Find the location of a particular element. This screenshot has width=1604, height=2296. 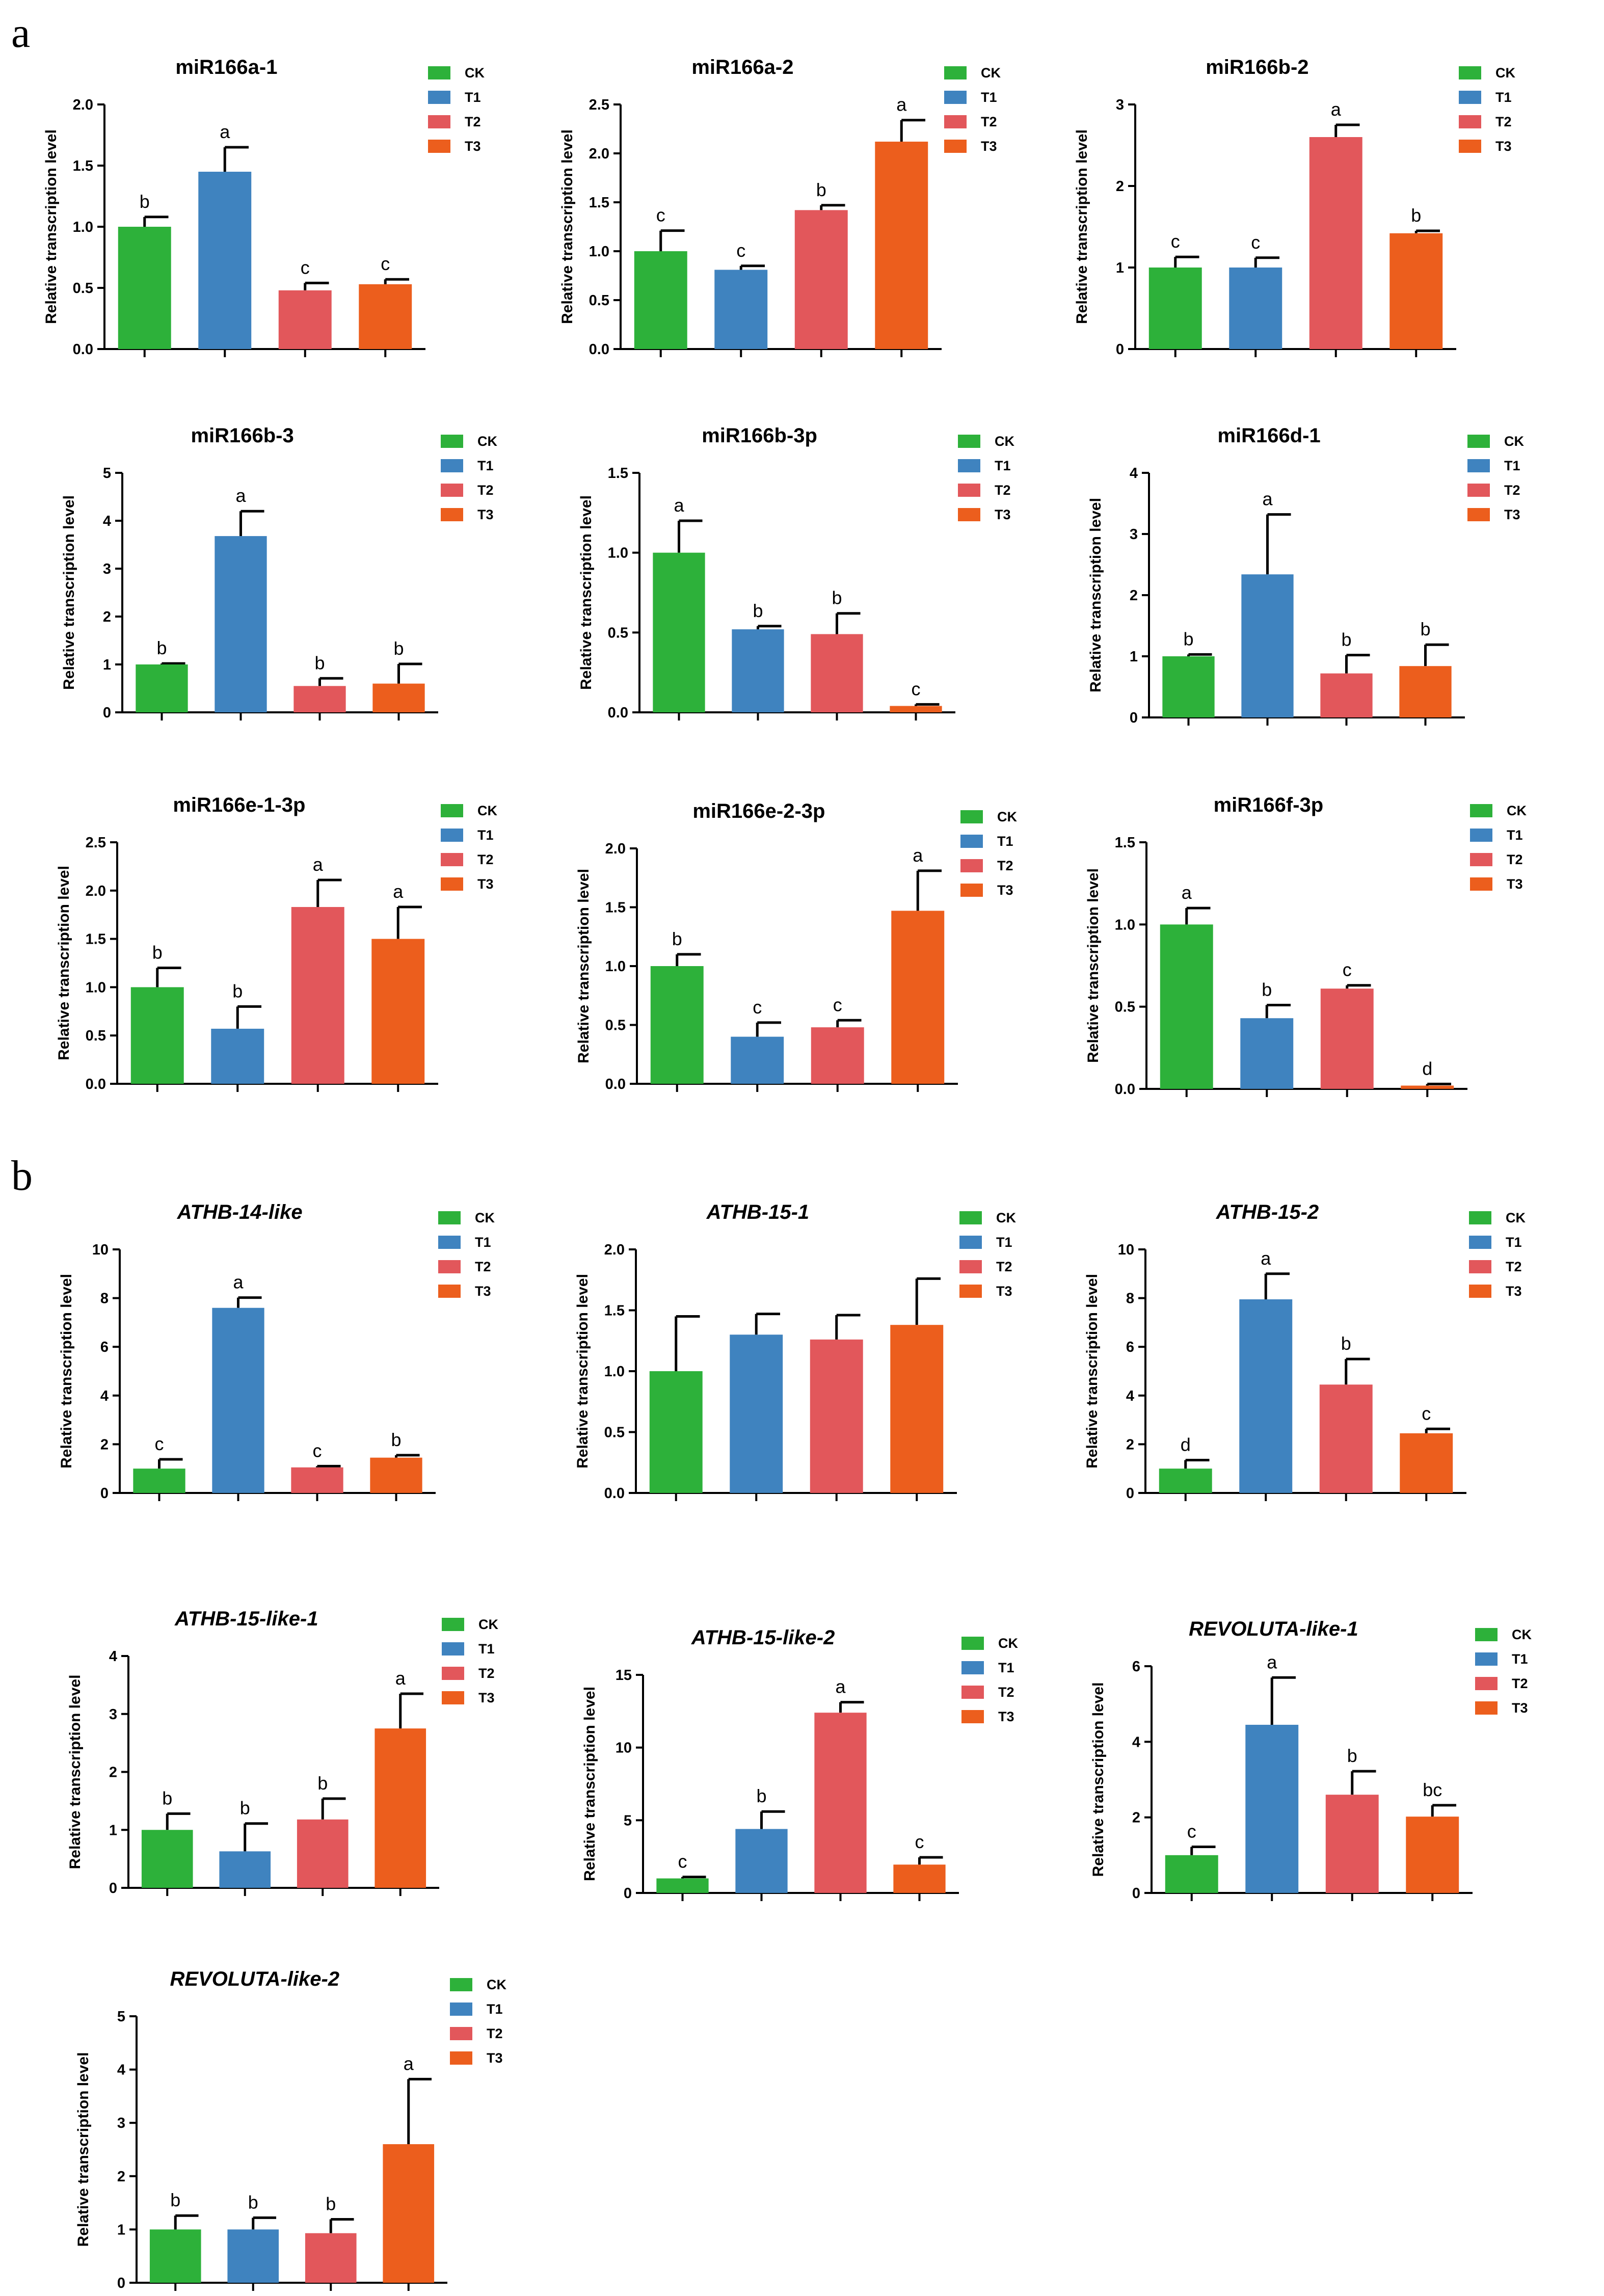

chart-title: REVOLUTA-like-2 is located at coordinates (254, 1979).